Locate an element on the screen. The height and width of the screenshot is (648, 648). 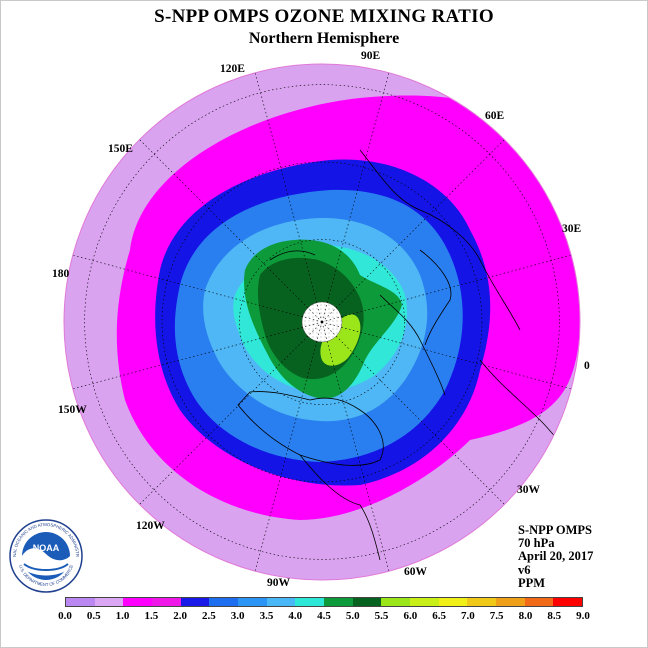
colorbar-tick-label: 7.0 is located at coordinates (468, 616).